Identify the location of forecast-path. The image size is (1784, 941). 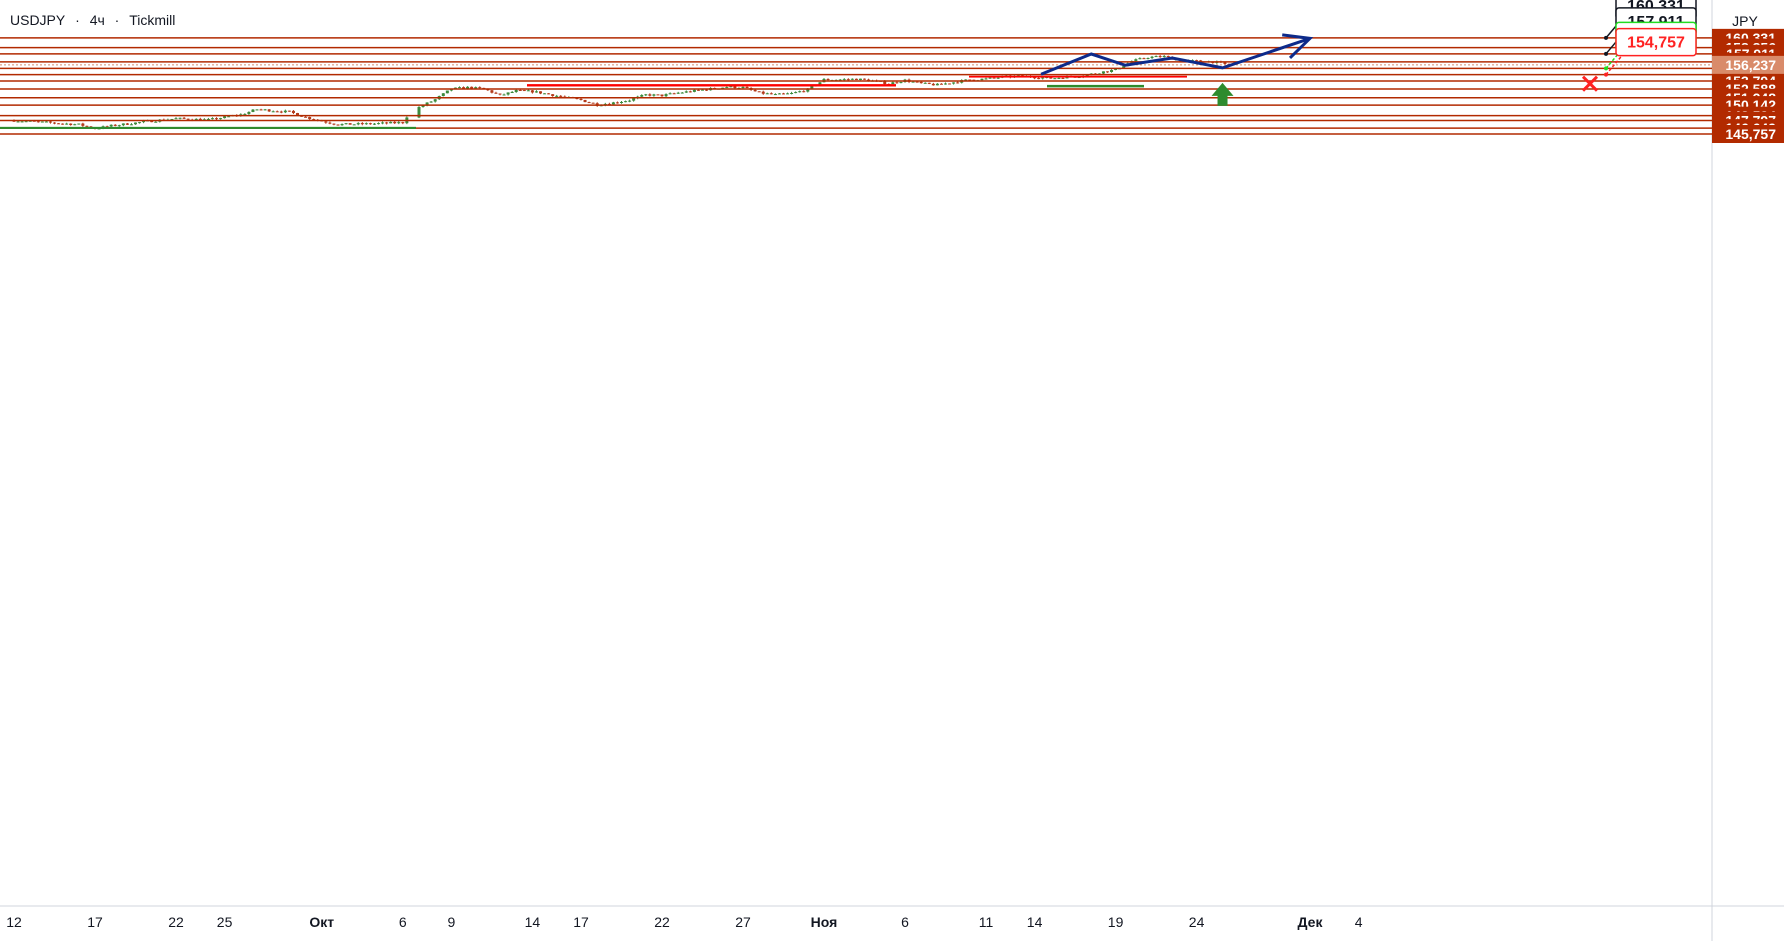
(1175, 56).